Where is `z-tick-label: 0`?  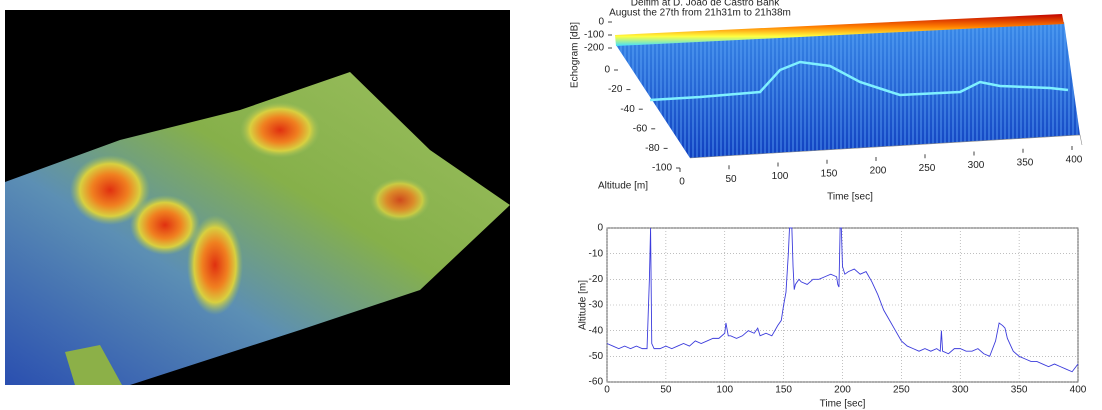 z-tick-label: 0 is located at coordinates (601, 22).